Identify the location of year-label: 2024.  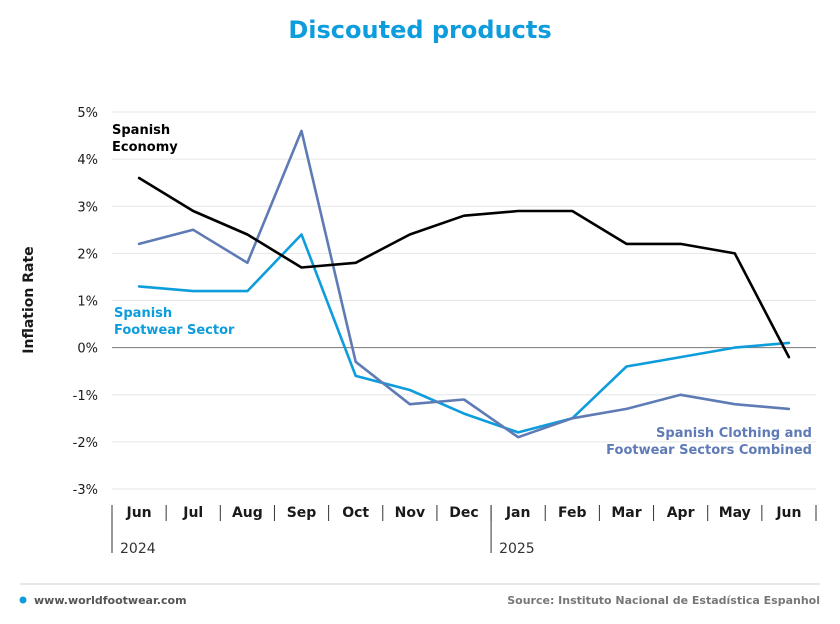
(138, 549).